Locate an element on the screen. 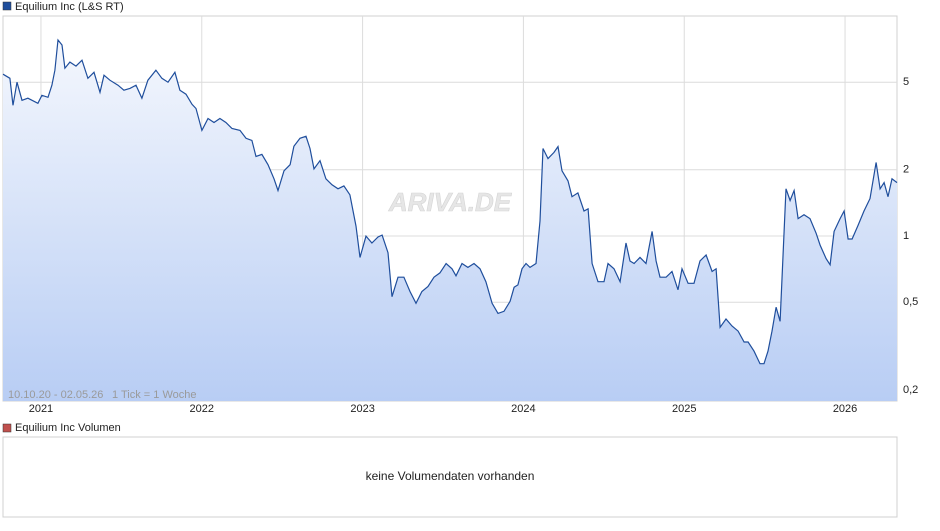  legend-label: Equilium Inc (L&S RT) is located at coordinates (69, 7).